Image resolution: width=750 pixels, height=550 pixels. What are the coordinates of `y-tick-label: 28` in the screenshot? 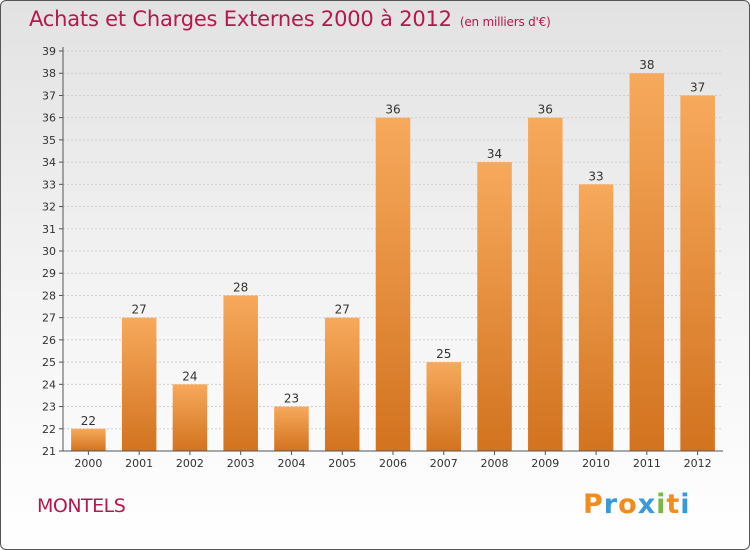 It's located at (49, 295).